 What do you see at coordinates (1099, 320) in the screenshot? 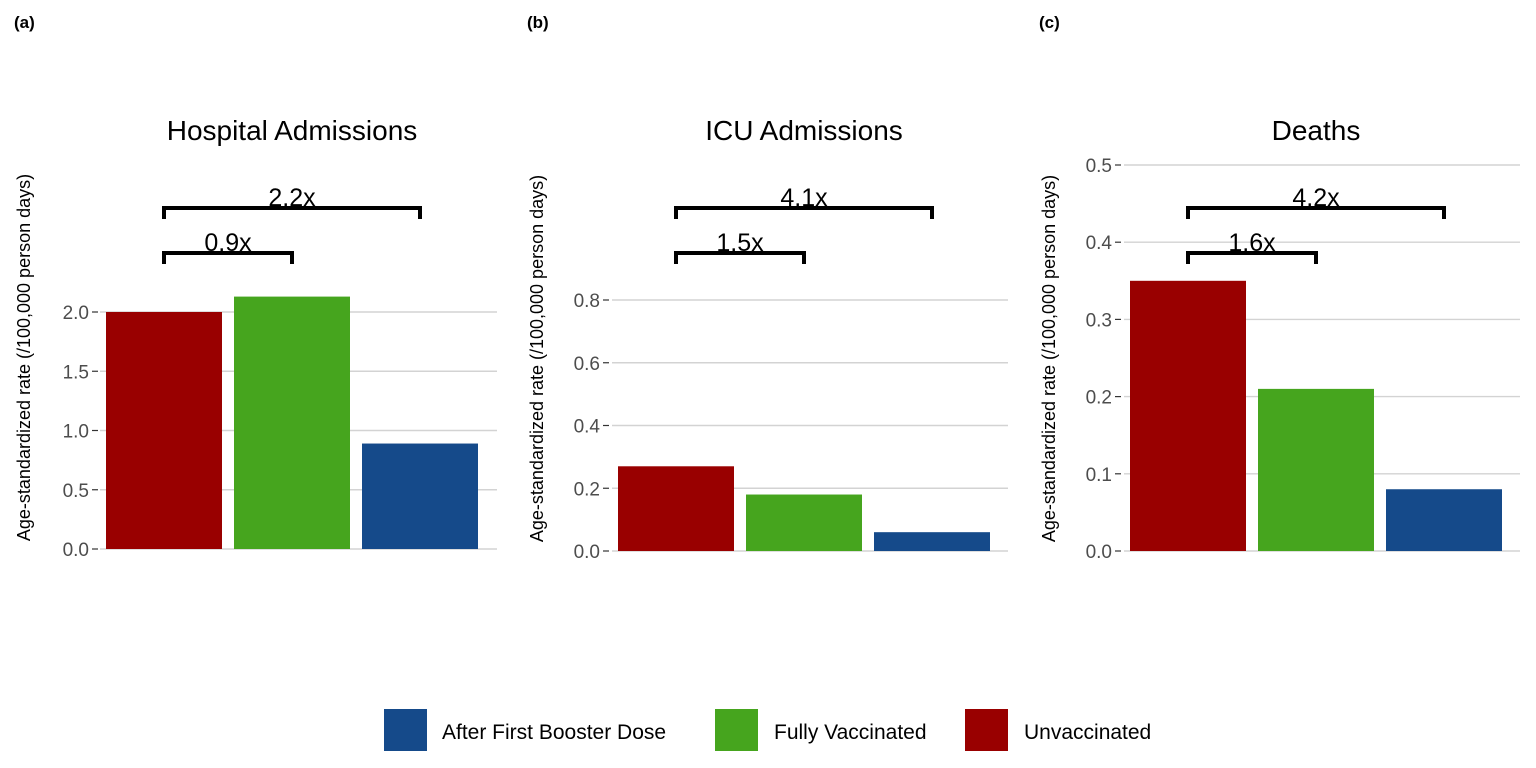
I see `y-tick-label: 0.3` at bounding box center [1099, 320].